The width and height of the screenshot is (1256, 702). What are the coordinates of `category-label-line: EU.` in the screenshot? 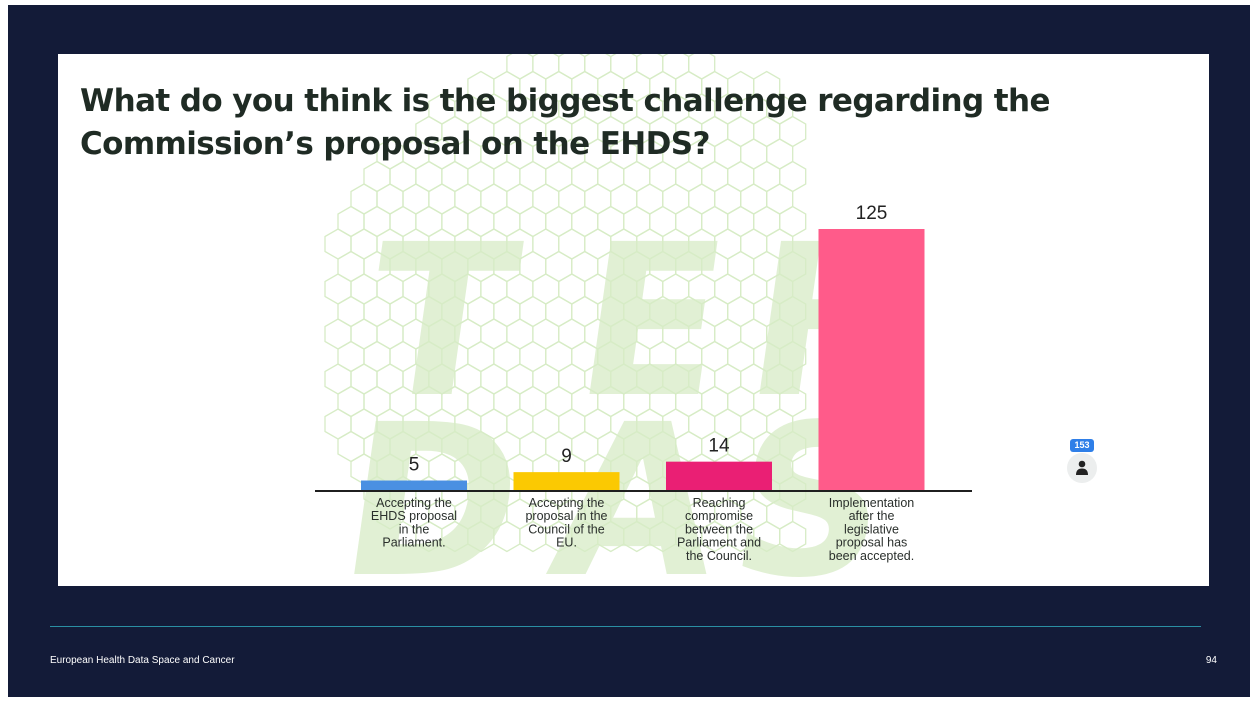 It's located at (566, 543).